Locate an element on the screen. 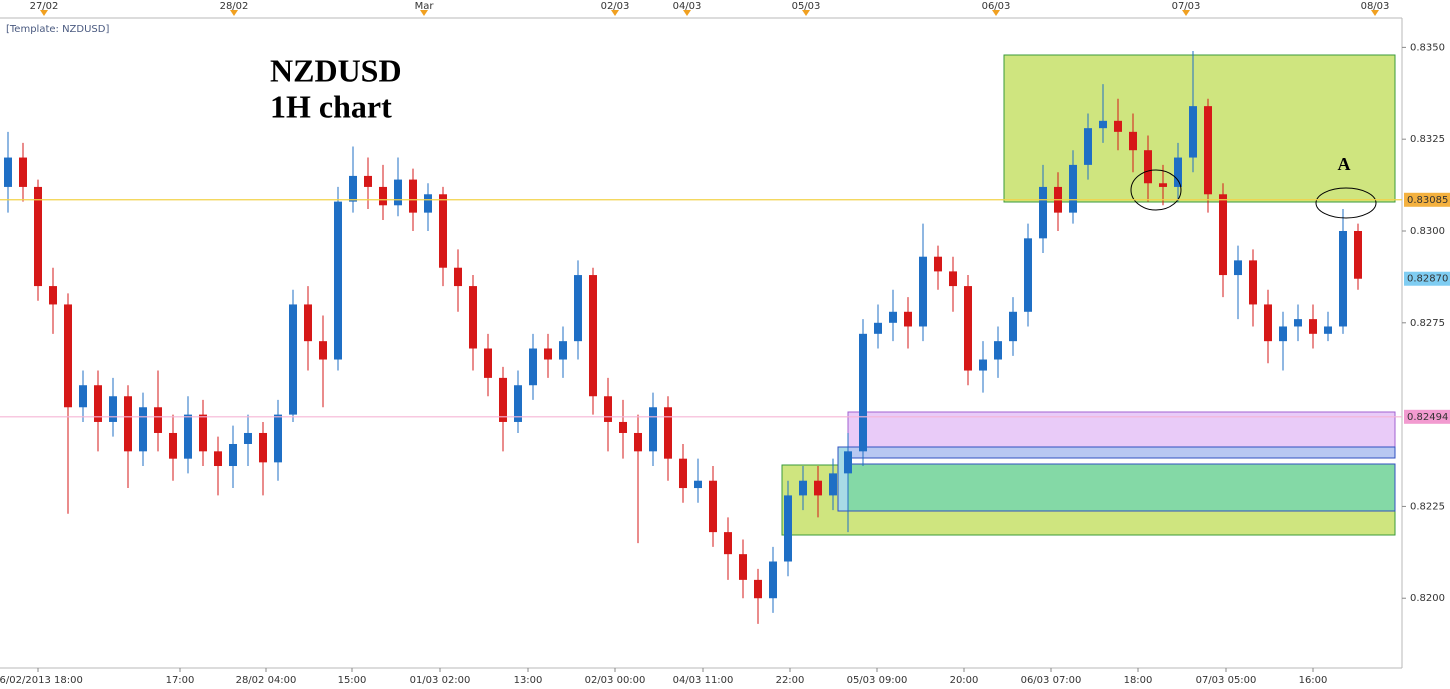 The width and height of the screenshot is (1450, 689). x-tick-label: 26/02/2013 18:00 is located at coordinates (41, 680).